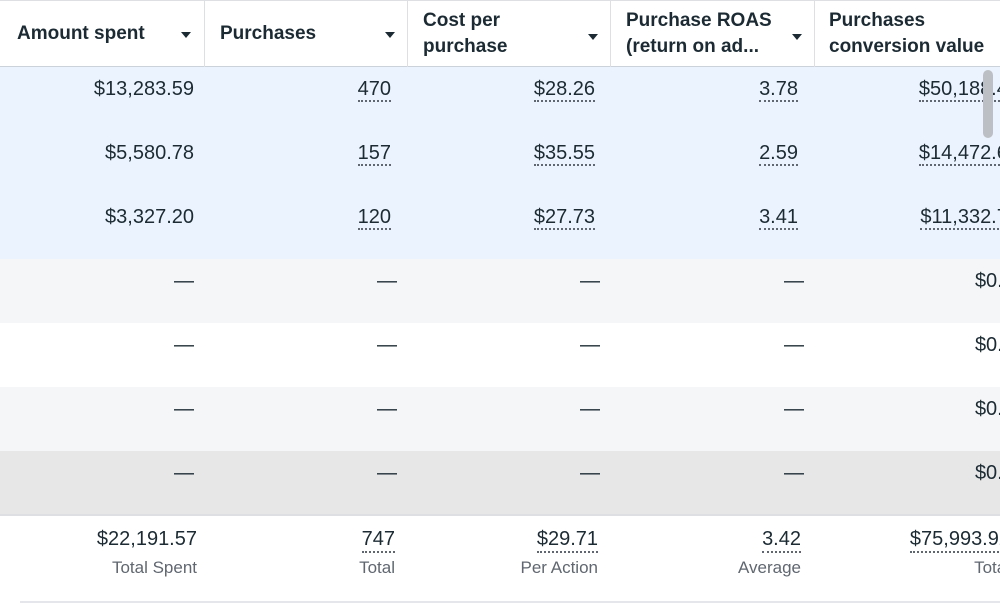 This screenshot has width=1000, height=611. What do you see at coordinates (564, 154) in the screenshot?
I see `cost-per-purchase-value: $35.55` at bounding box center [564, 154].